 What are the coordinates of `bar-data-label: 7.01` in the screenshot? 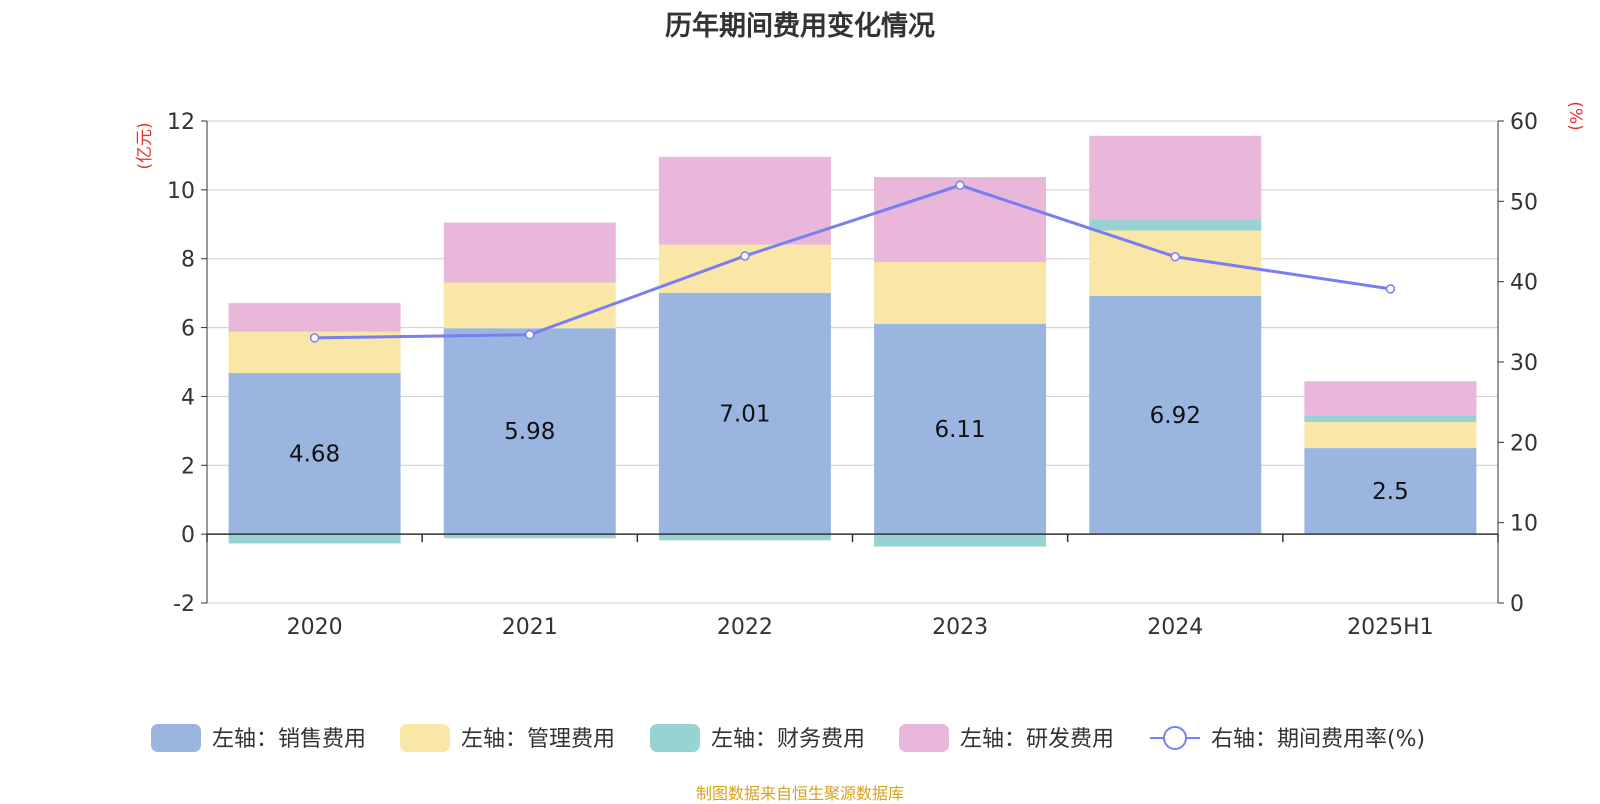 It's located at (744, 414).